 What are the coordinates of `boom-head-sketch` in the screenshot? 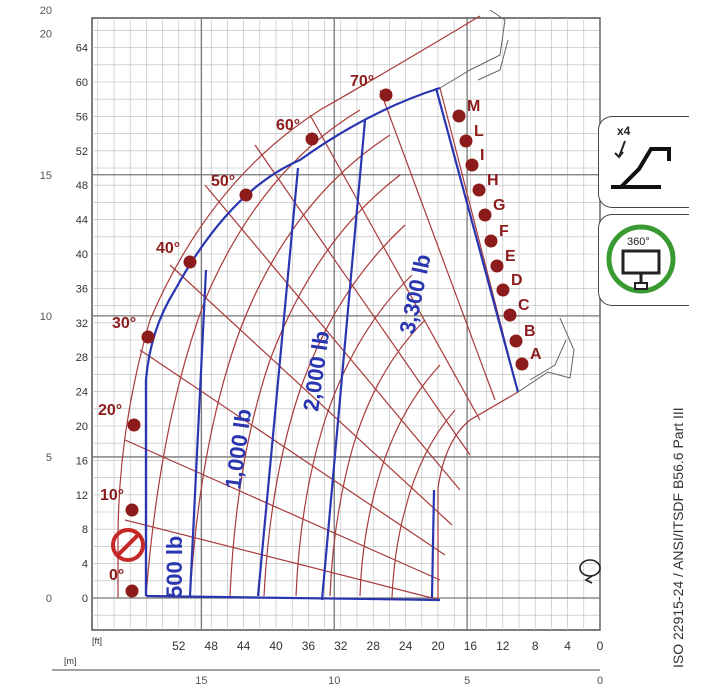 It's located at (507, 201).